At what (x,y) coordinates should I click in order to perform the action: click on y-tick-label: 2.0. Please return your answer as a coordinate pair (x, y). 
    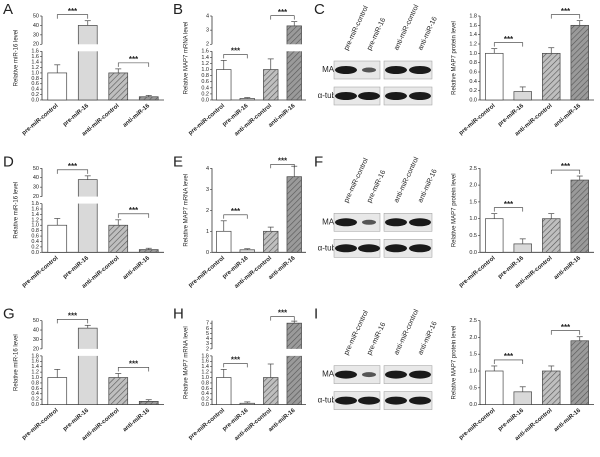
    Looking at the image, I should click on (473, 338).